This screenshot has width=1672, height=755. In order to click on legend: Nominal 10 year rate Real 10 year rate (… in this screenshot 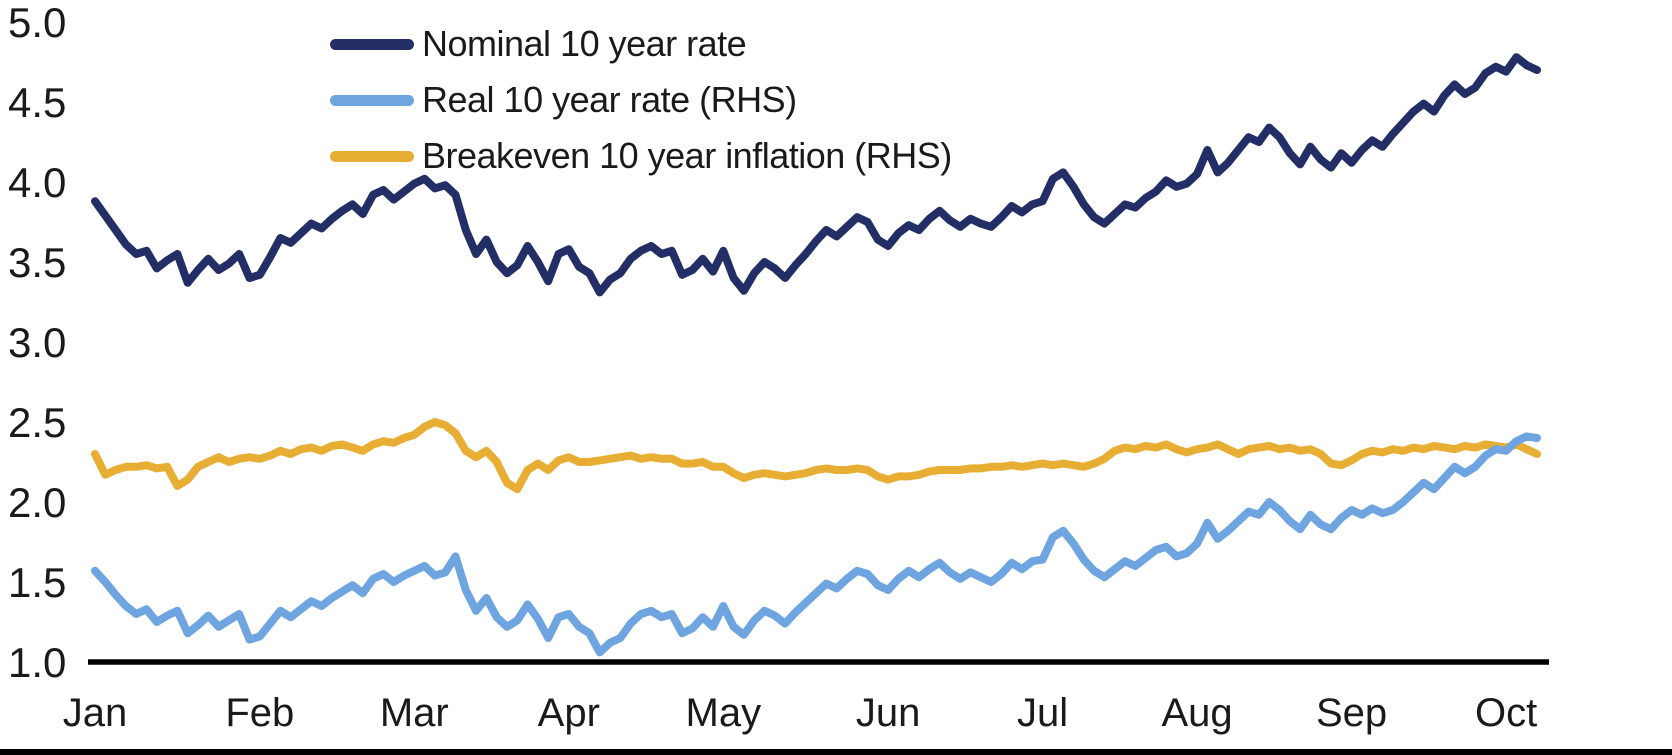, I will do `click(641, 100)`.